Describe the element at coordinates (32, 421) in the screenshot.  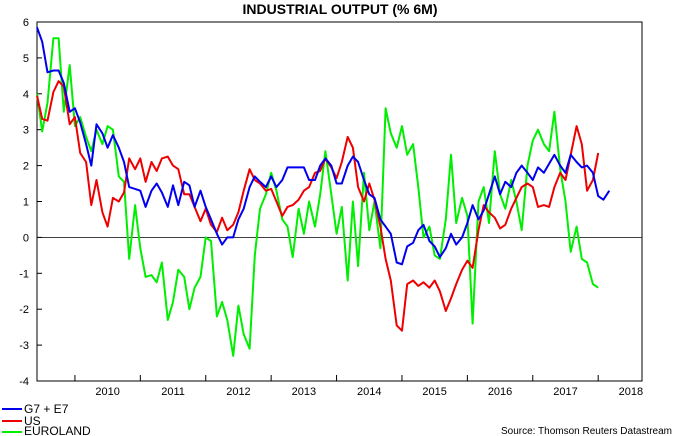
I see `legend-label-us: US` at that location.